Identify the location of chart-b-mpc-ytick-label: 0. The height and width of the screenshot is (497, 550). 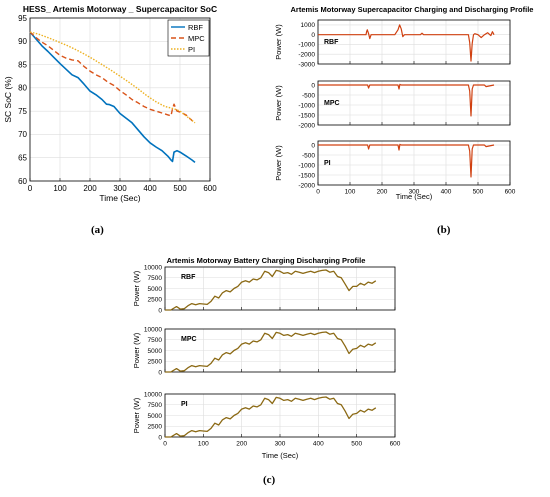
(313, 85).